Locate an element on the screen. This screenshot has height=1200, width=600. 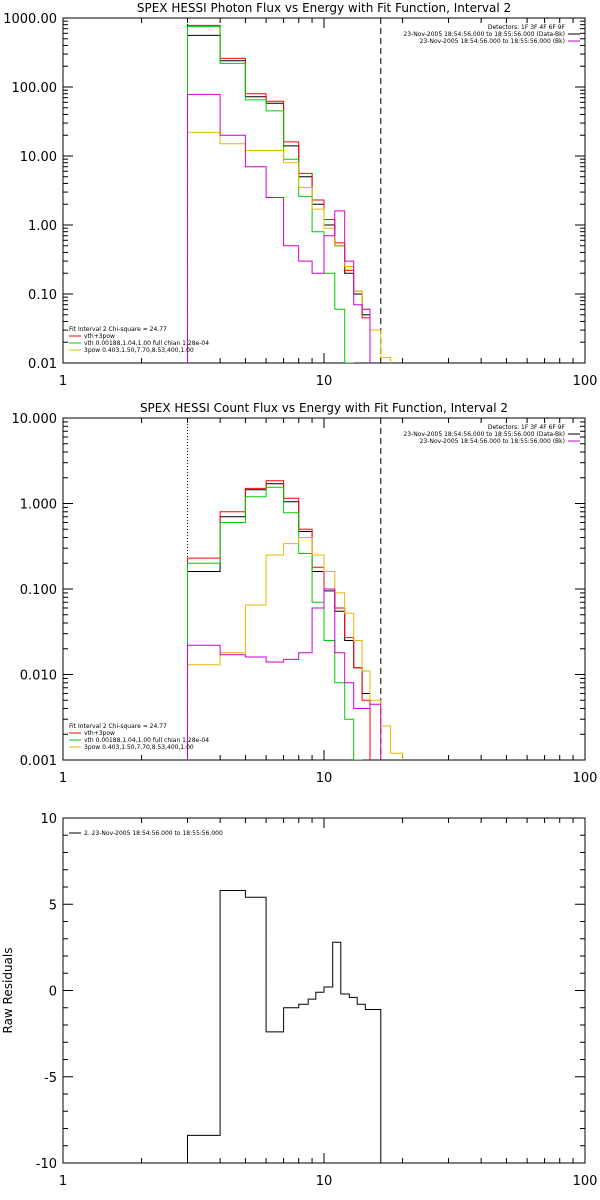
y-tick-label: 0.100 is located at coordinates (38, 590).